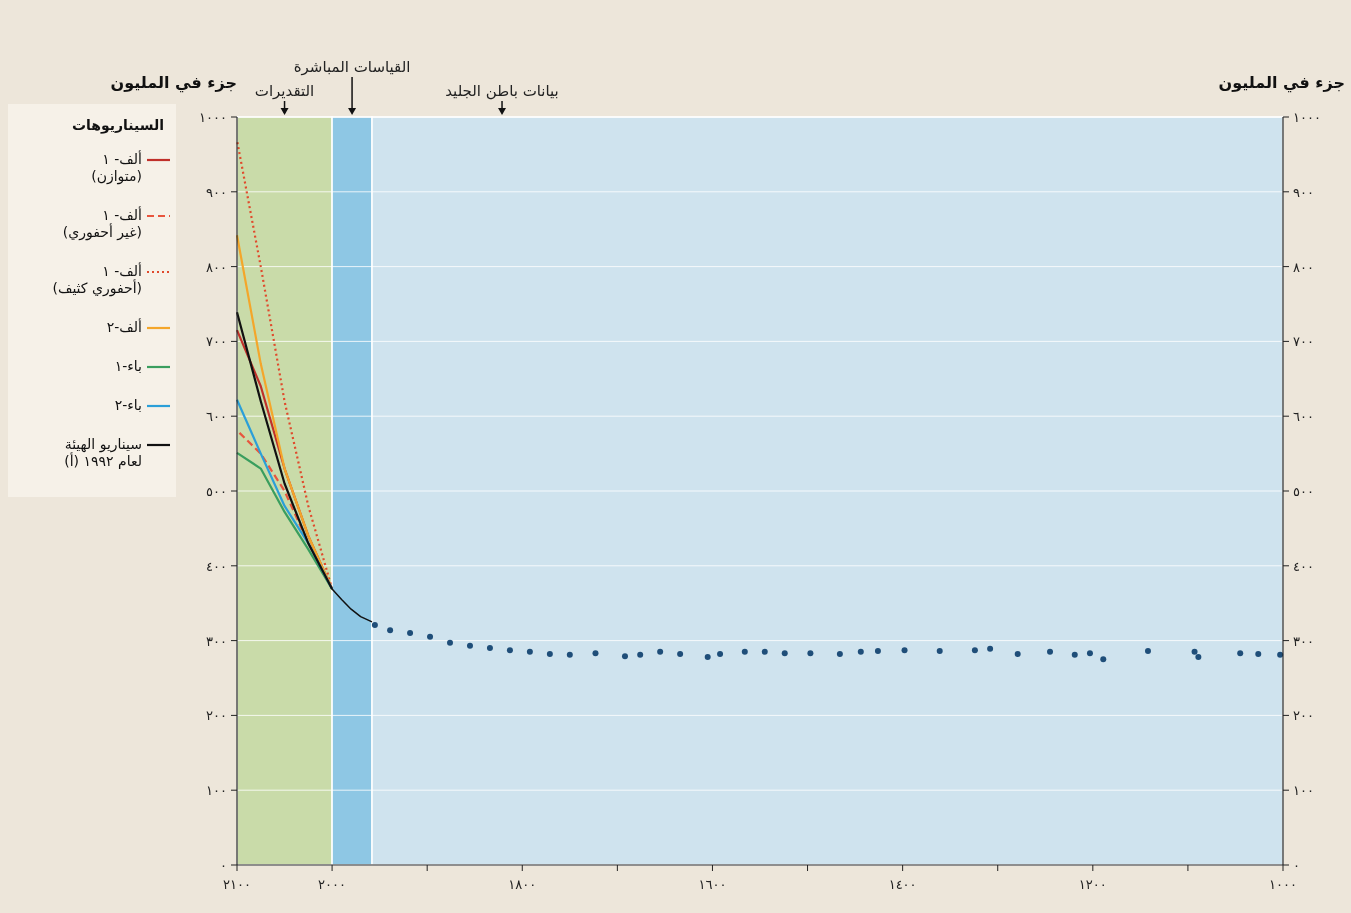 The width and height of the screenshot is (1351, 913). I want to click on y-tick-label: ٠, so click(223, 865).